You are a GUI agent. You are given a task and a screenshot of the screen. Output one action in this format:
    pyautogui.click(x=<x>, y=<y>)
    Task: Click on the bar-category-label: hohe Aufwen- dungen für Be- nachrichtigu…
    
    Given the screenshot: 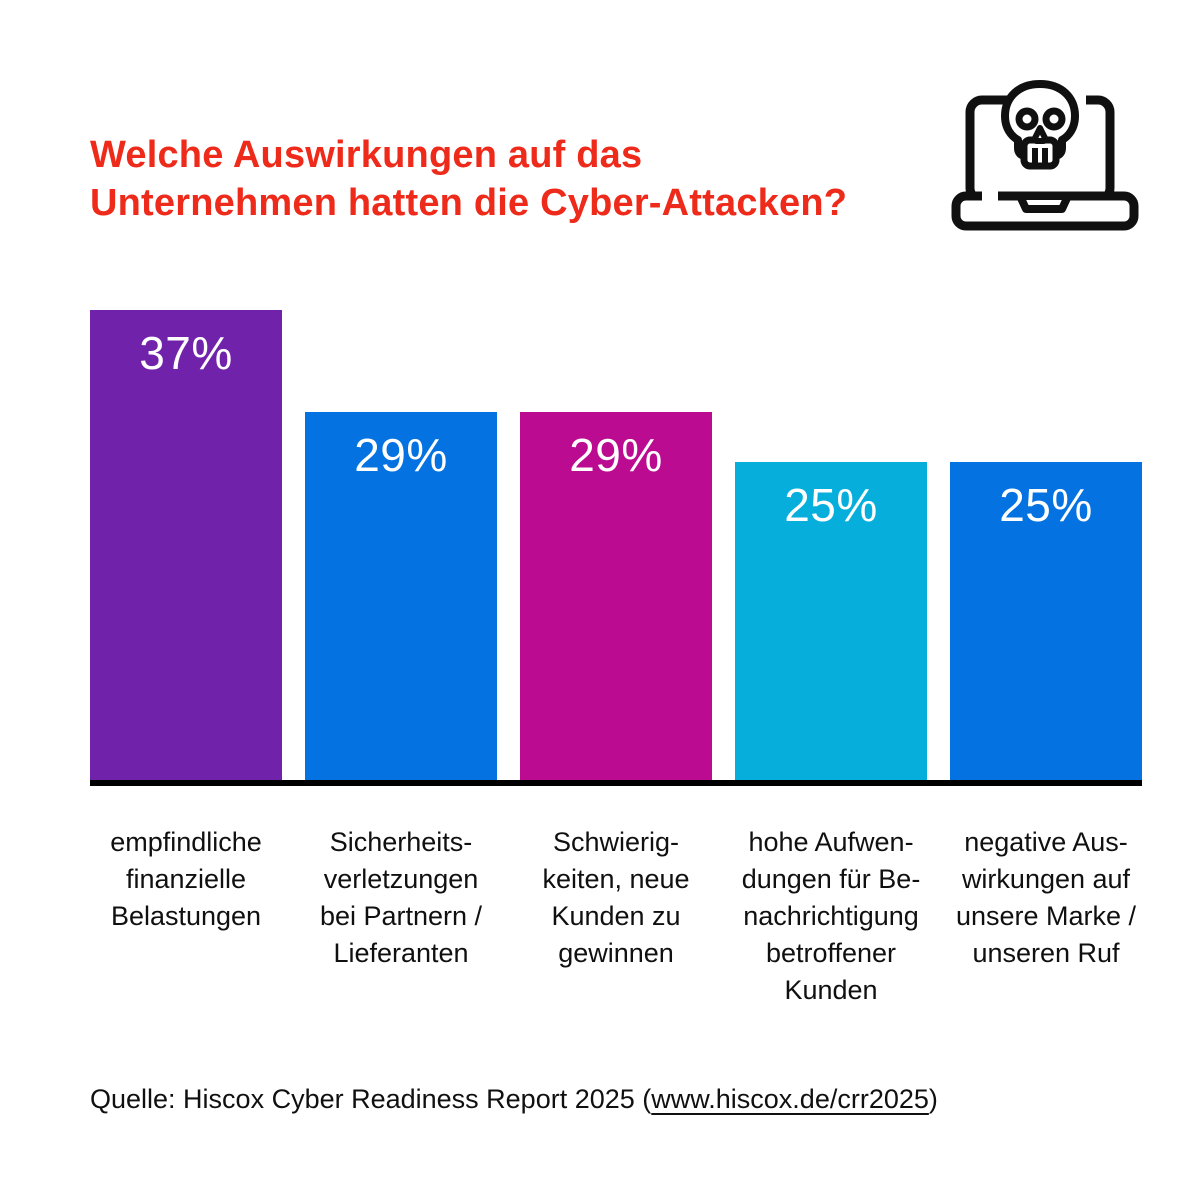 What is the action you would take?
    pyautogui.click(x=831, y=916)
    